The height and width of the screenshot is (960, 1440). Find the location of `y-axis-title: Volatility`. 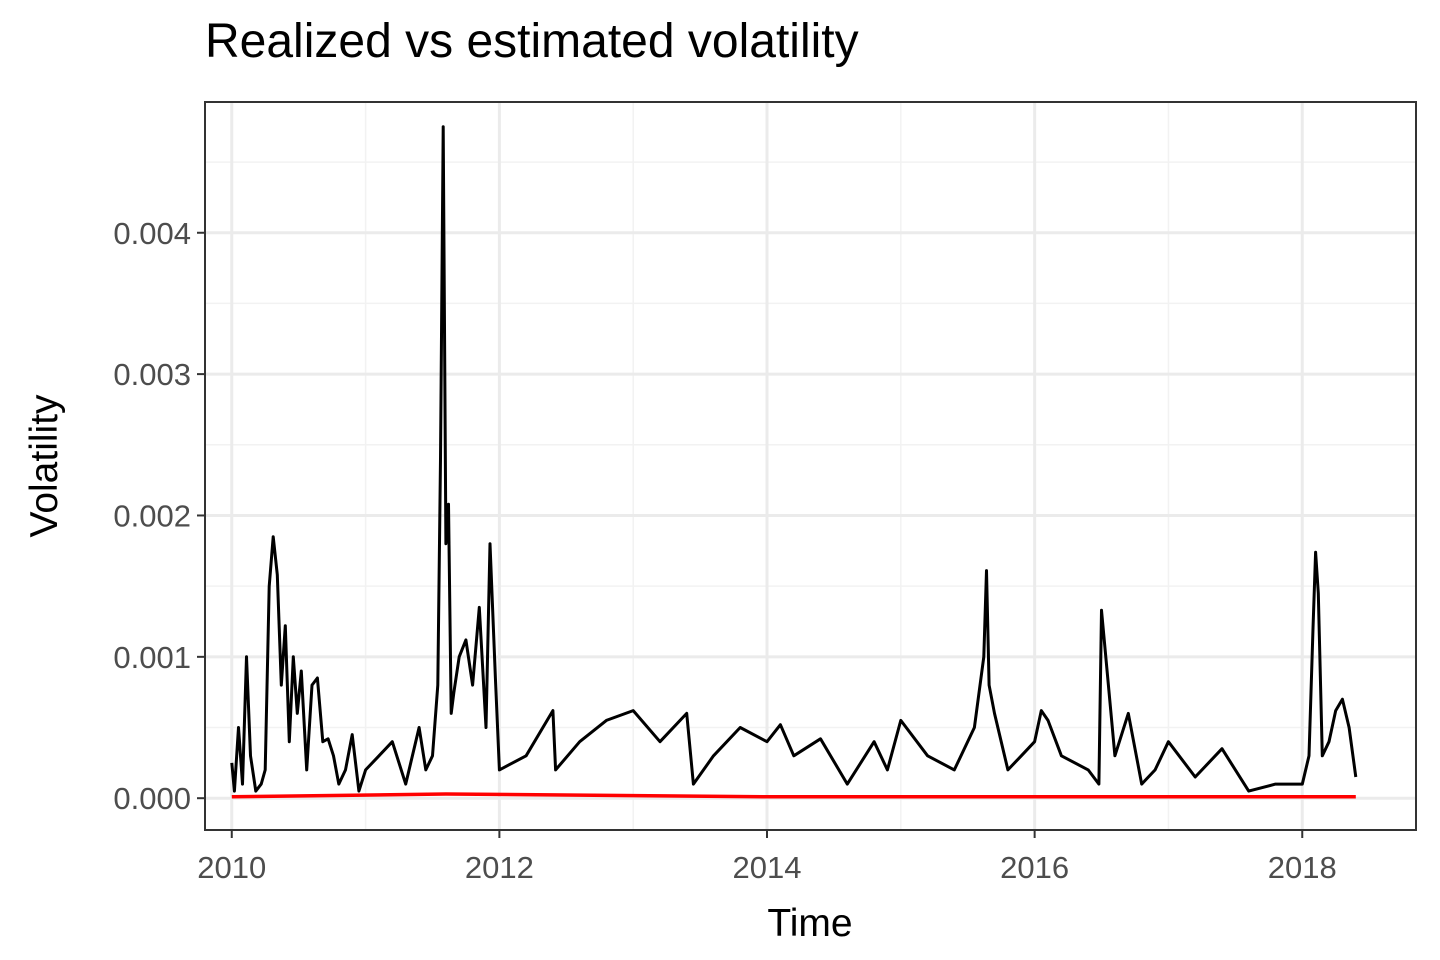

y-axis-title: Volatility is located at coordinates (44, 466).